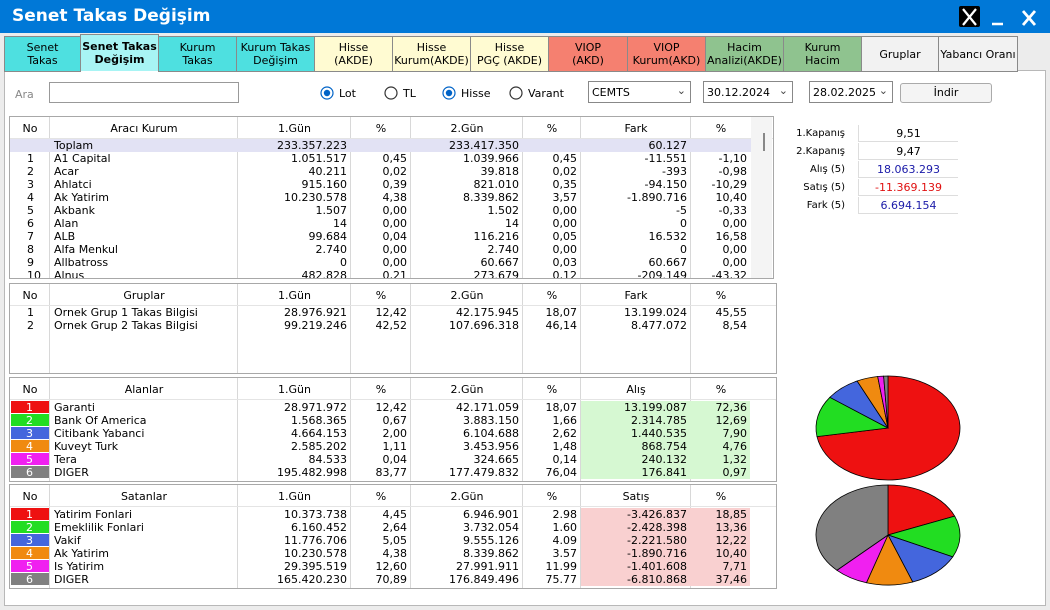  What do you see at coordinates (395, 420) in the screenshot?
I see `cell: 0,67` at bounding box center [395, 420].